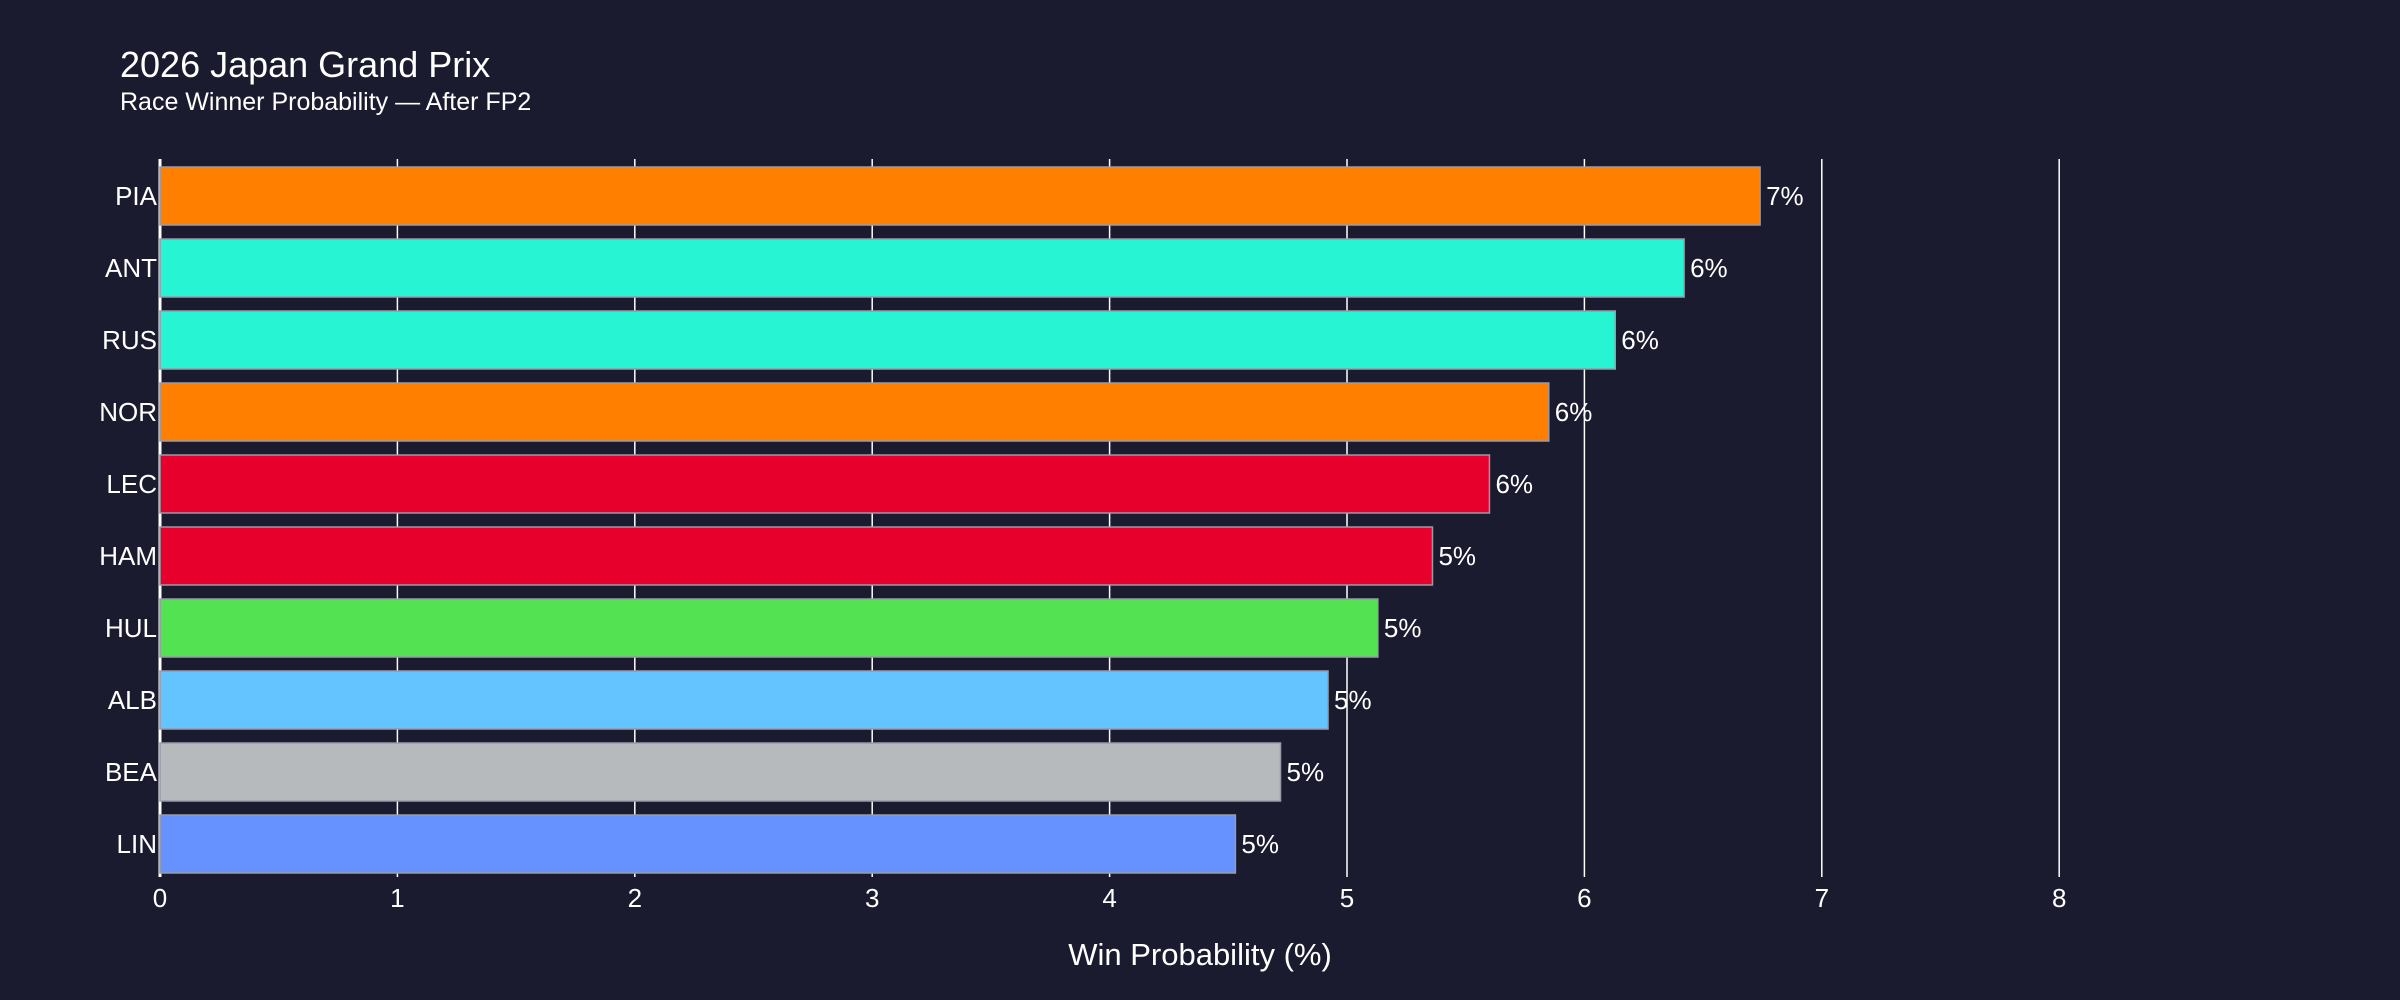 Image resolution: width=2400 pixels, height=1000 pixels. What do you see at coordinates (397, 898) in the screenshot?
I see `x-tick-label: 1` at bounding box center [397, 898].